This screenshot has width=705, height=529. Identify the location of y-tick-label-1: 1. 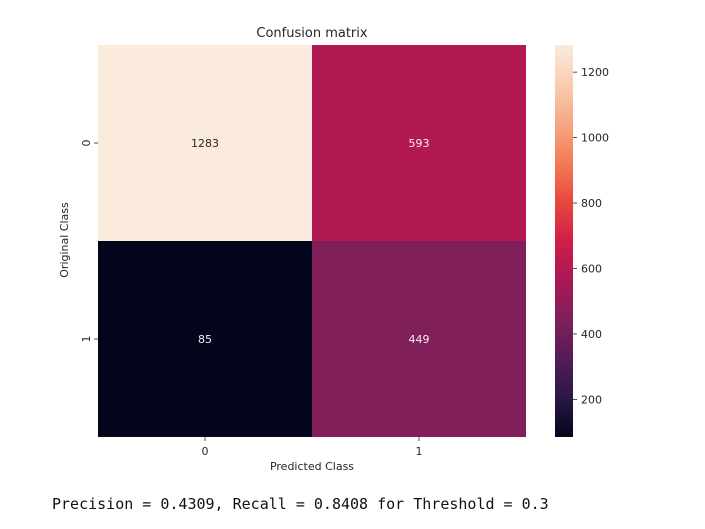
(86, 339).